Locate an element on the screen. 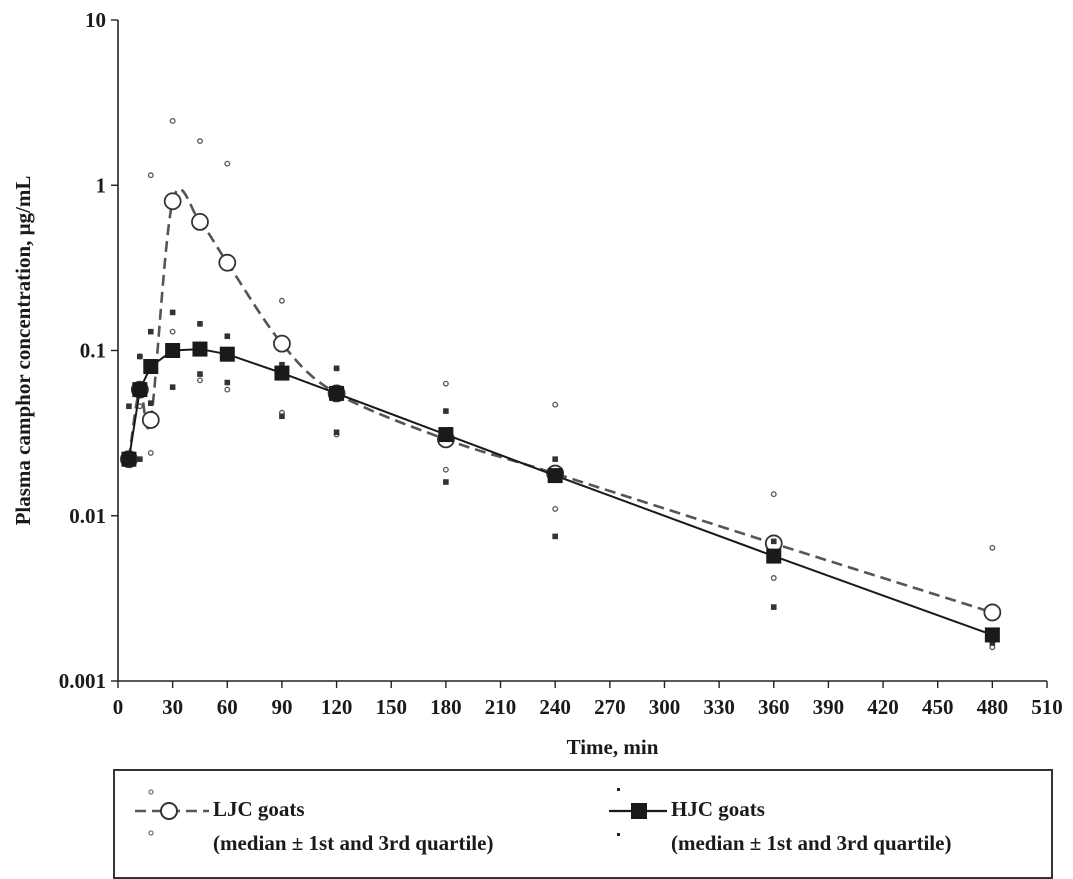 Image resolution: width=1073 pixels, height=879 pixels. x-tick-label: 420 is located at coordinates (883, 707).